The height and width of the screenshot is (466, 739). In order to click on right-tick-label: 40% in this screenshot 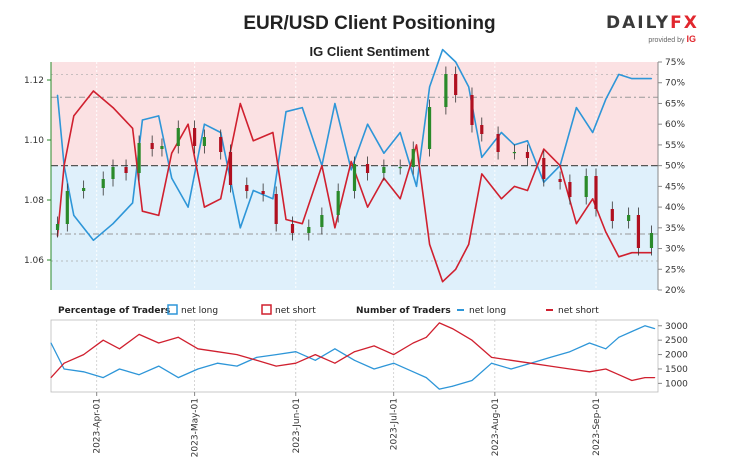, I will do `click(675, 208)`.